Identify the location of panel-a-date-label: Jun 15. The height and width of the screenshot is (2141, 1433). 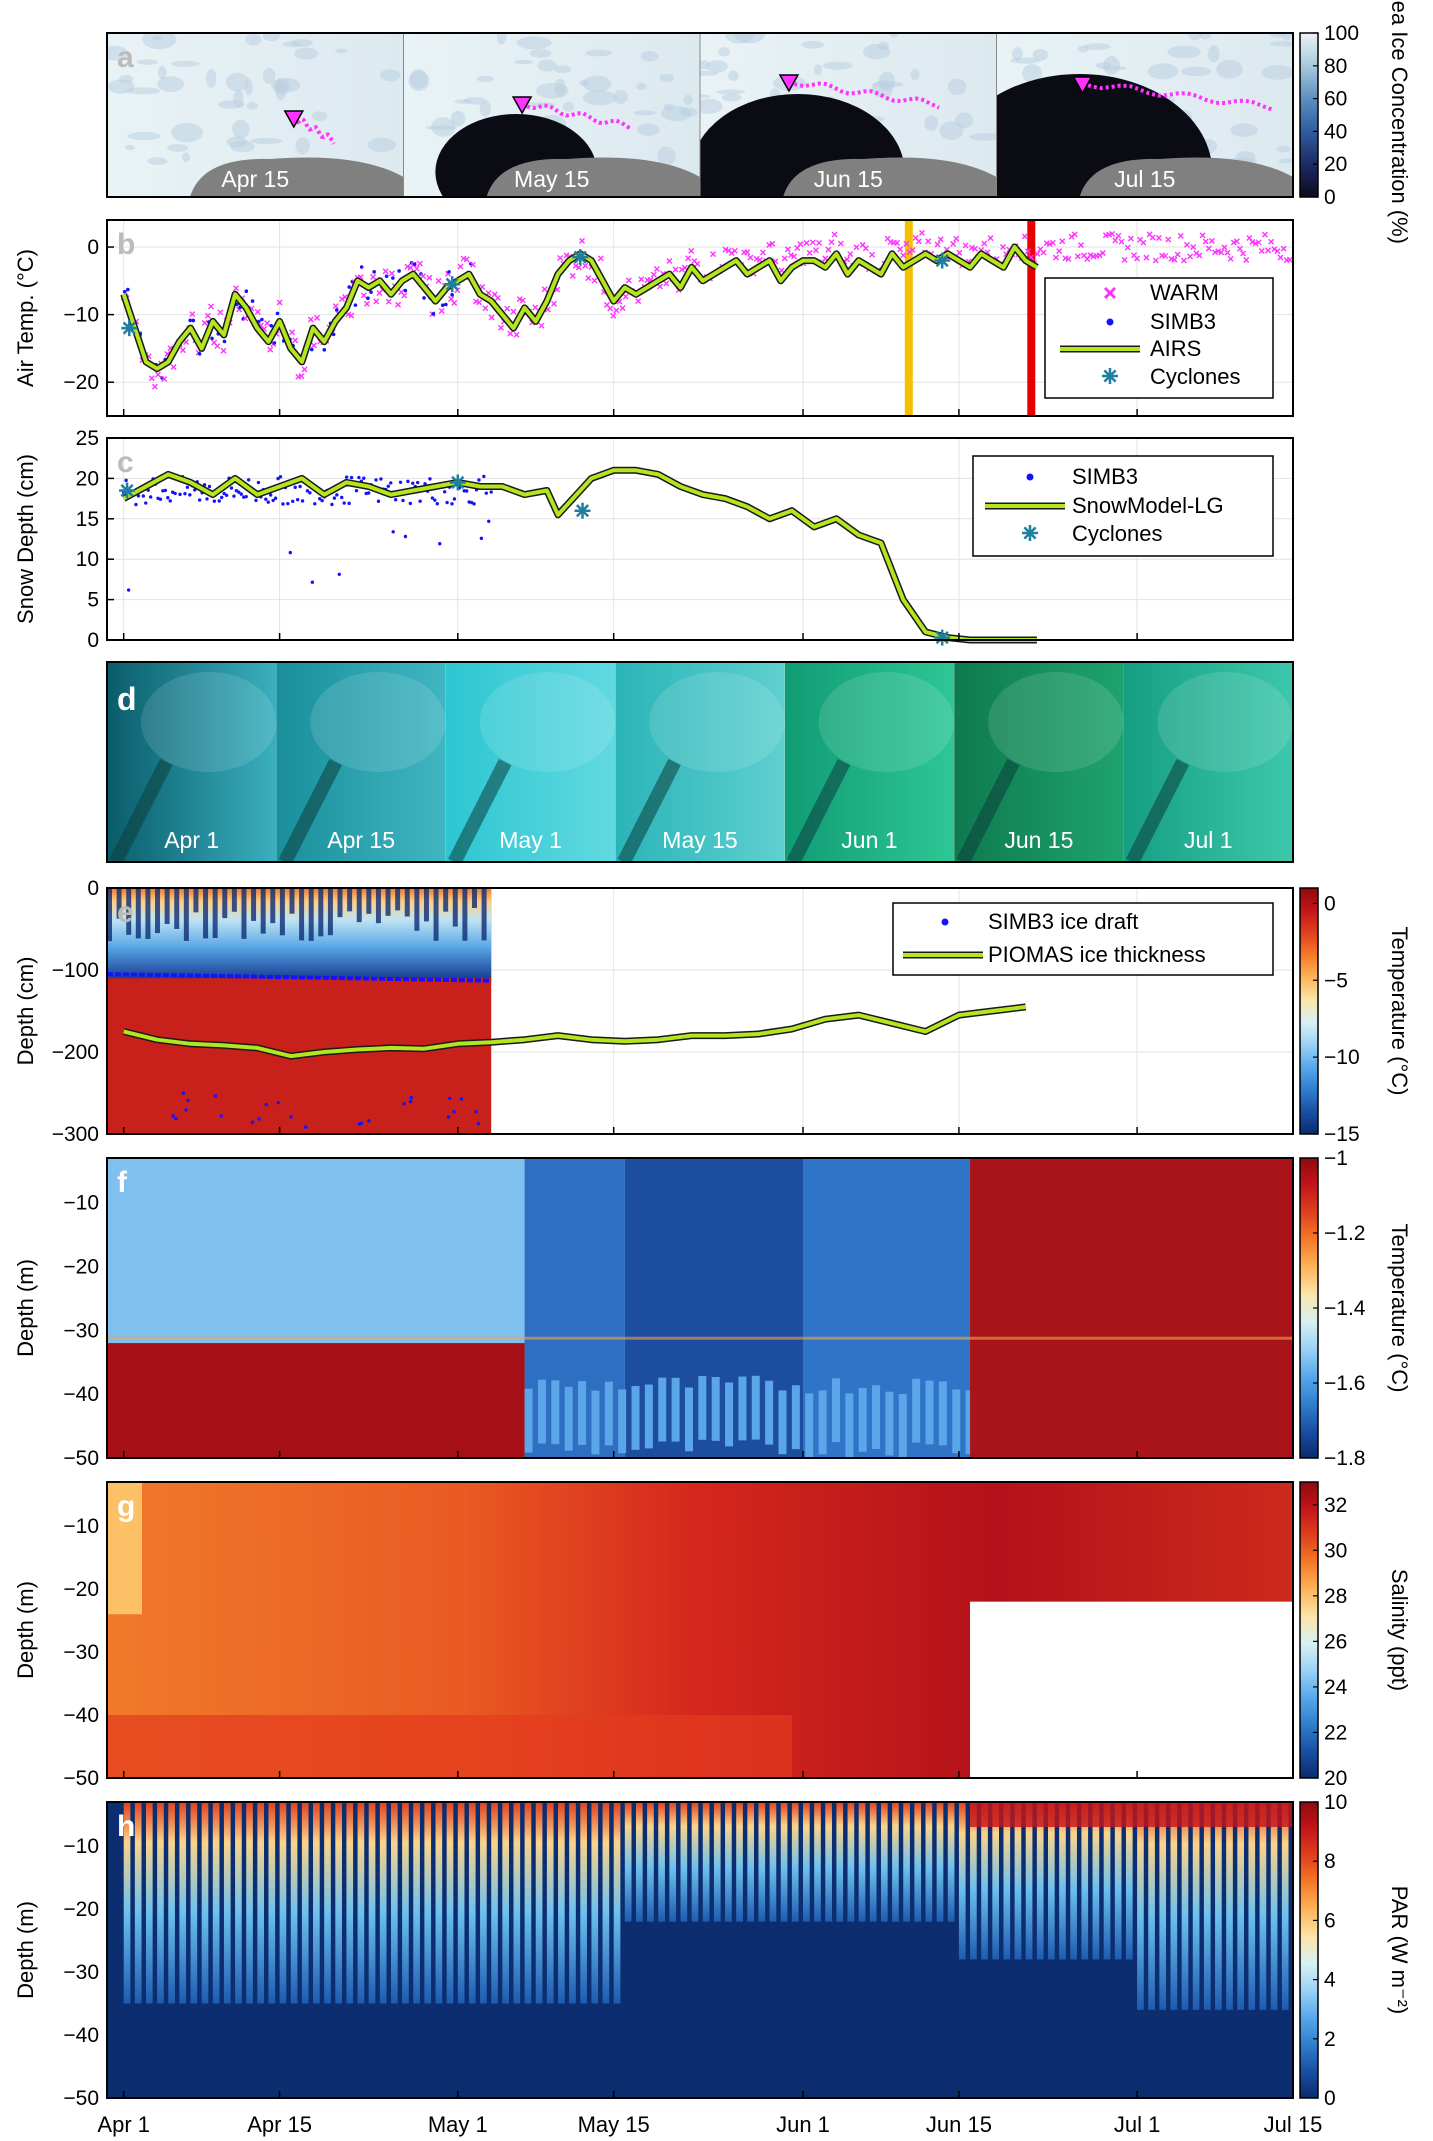
(848, 179).